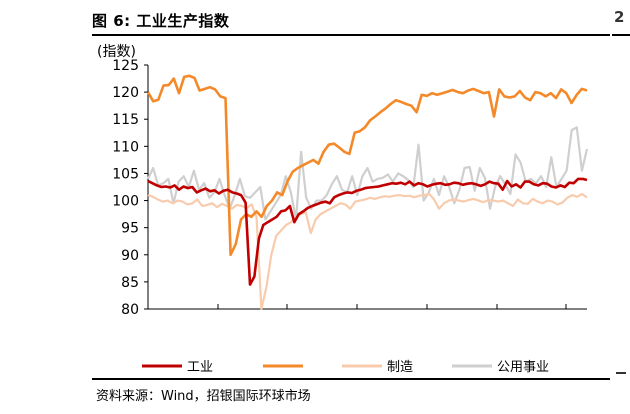 The image size is (630, 414). What do you see at coordinates (125, 66) in the screenshot?
I see `y-tick-label: 125` at bounding box center [125, 66].